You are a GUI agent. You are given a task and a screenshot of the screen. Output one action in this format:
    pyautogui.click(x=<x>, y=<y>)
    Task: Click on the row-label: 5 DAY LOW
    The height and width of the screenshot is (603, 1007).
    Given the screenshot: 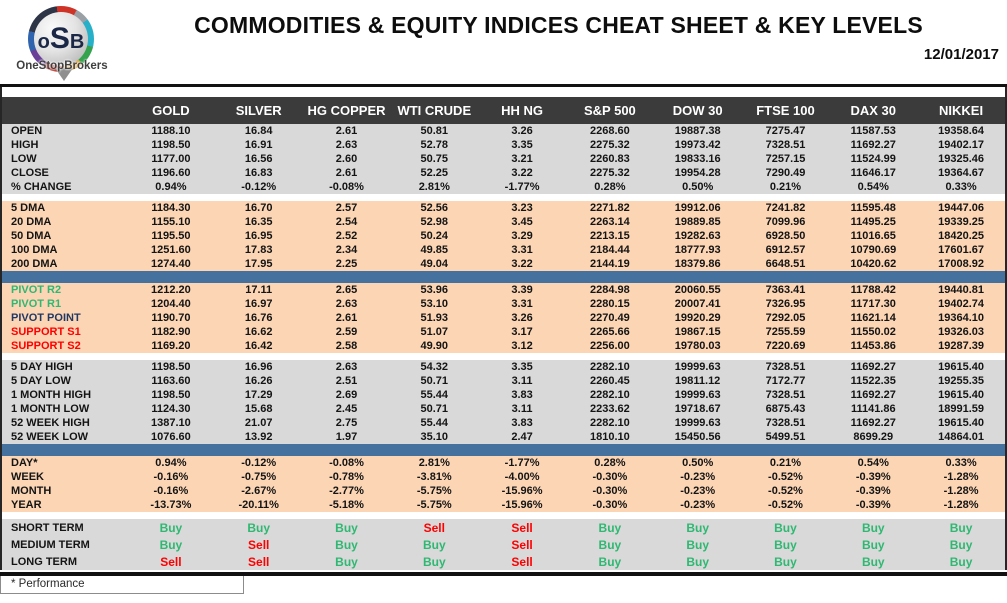 What is the action you would take?
    pyautogui.click(x=41, y=381)
    